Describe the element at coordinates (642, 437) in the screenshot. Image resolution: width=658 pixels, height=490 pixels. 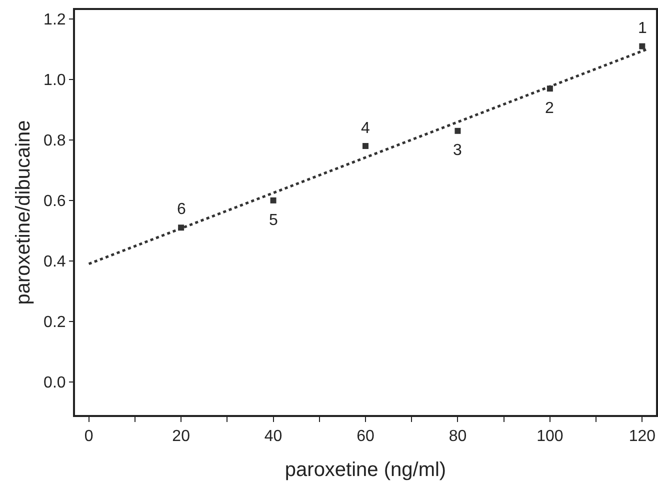
I see `x-tick-label: 120` at that location.